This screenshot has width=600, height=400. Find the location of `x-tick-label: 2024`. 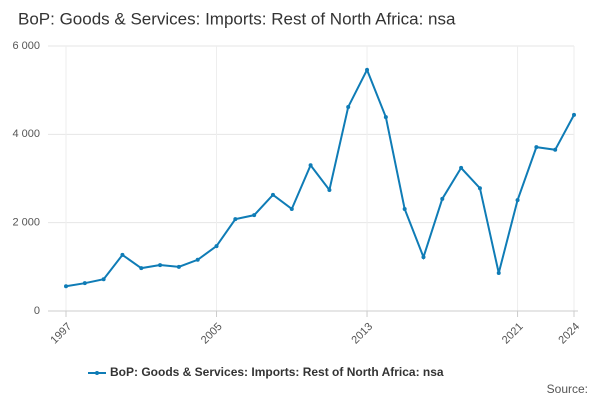

x-tick-label: 2024 is located at coordinates (569, 334).